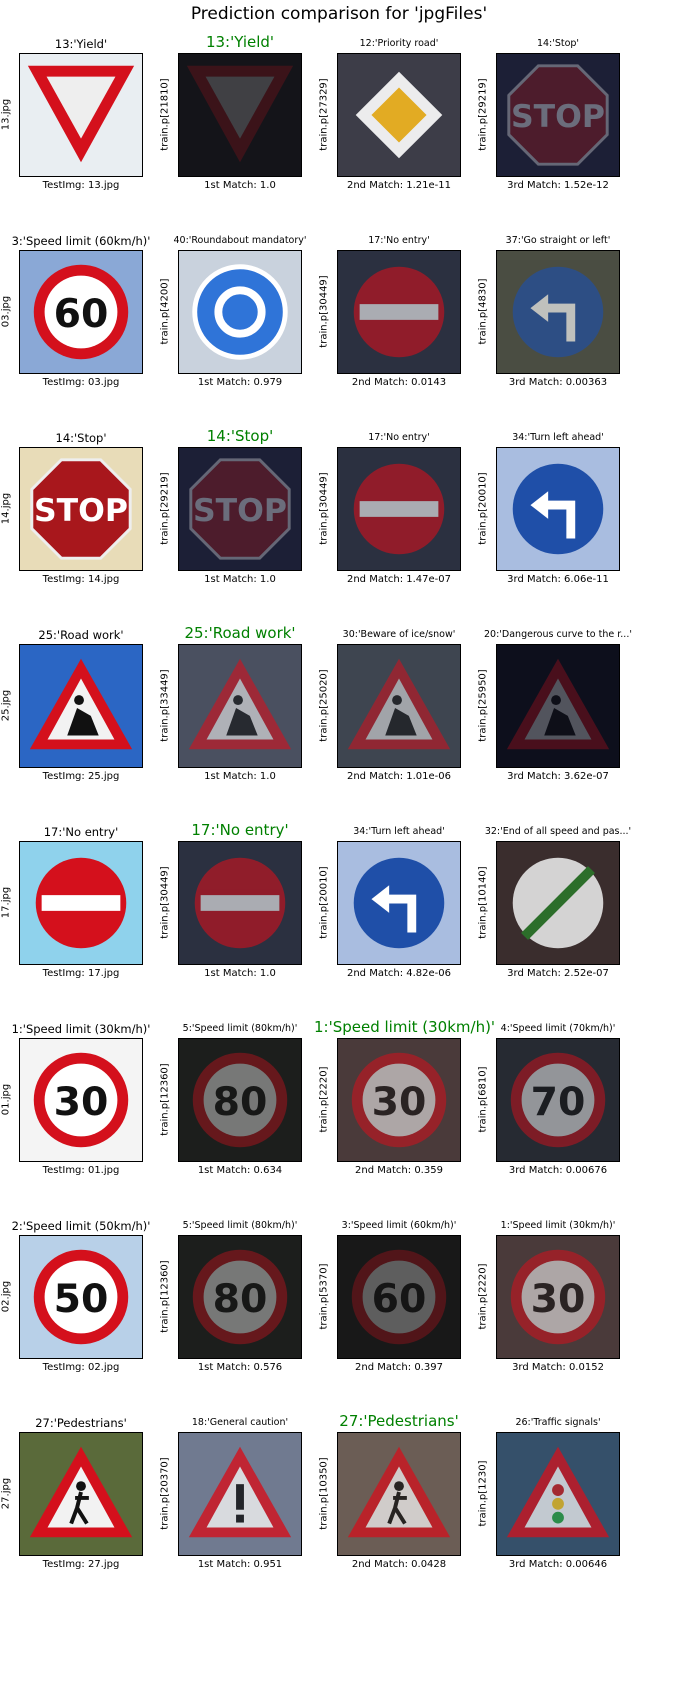 The height and width of the screenshot is (1708, 678). I want to click on match-title: 17:'No entry', so click(240, 830).